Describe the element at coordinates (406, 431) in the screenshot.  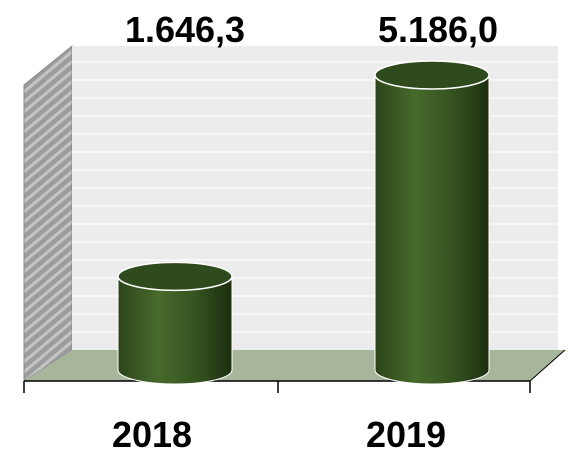
I see `x-tick-label-2019: 2019` at that location.